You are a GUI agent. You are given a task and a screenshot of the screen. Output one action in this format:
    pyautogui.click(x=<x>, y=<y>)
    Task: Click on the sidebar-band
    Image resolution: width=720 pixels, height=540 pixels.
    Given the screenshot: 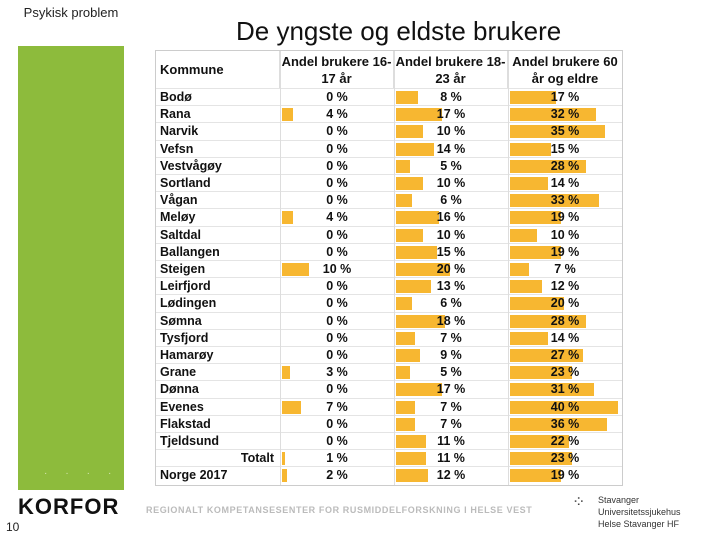 What is the action you would take?
    pyautogui.click(x=71, y=268)
    